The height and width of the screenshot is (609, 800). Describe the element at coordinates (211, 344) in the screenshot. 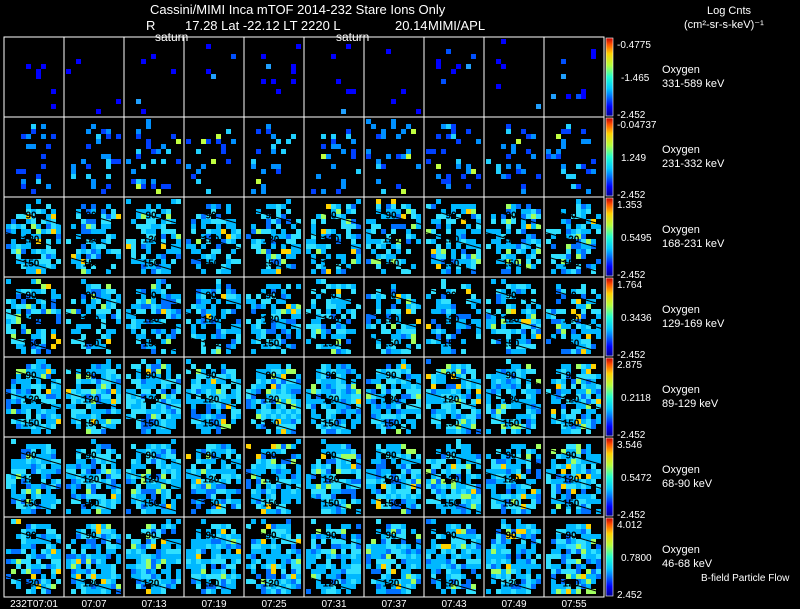

I see `contour-label: 150` at that location.